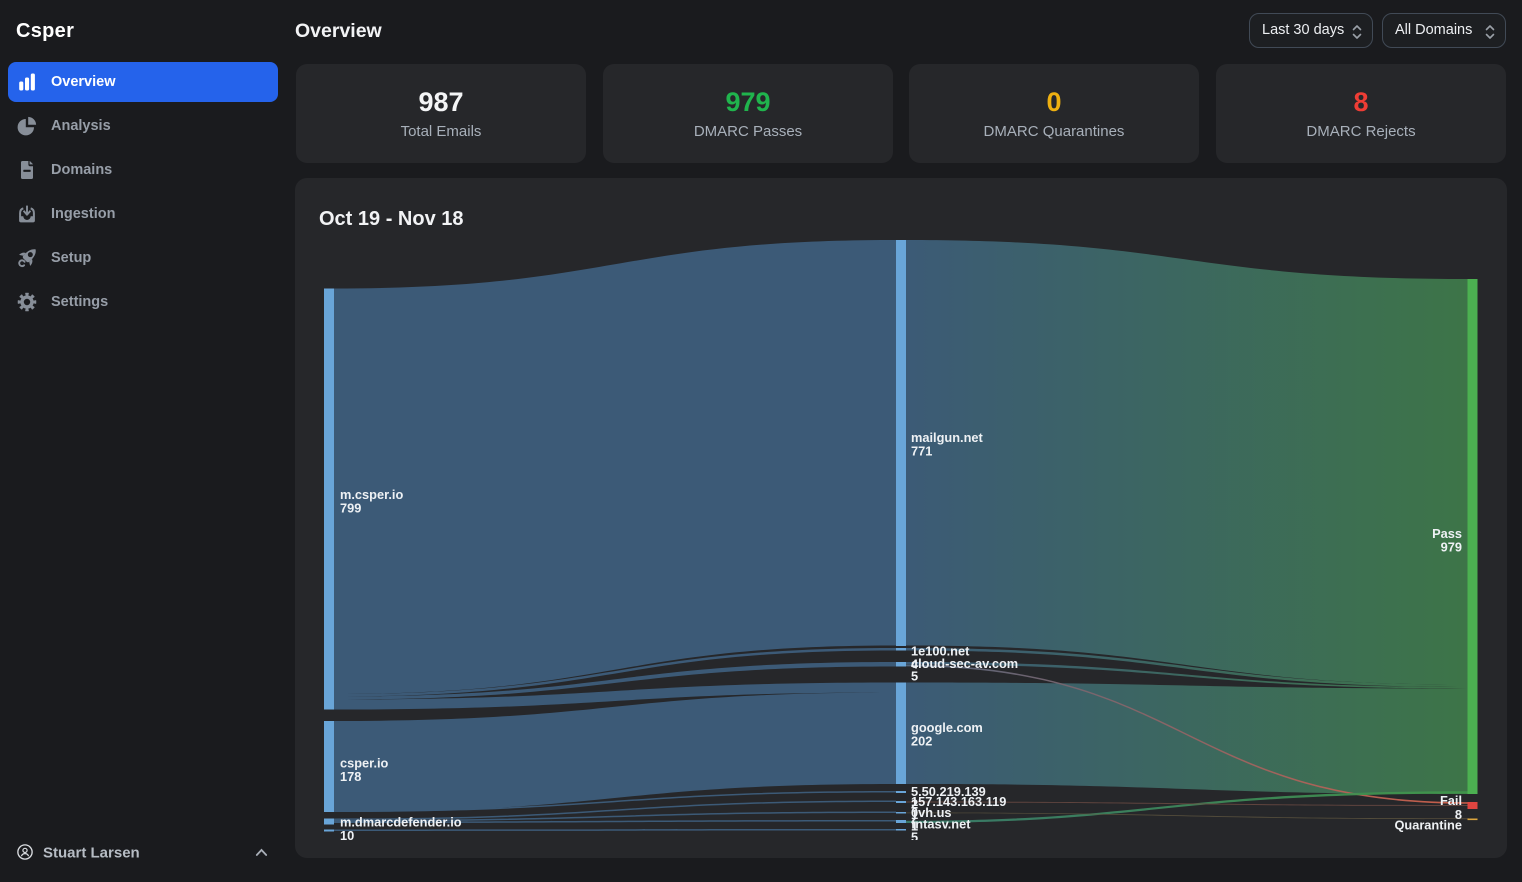 This screenshot has height=882, width=1522. What do you see at coordinates (940, 651) in the screenshot?
I see `svg-text: 1e100.net` at bounding box center [940, 651].